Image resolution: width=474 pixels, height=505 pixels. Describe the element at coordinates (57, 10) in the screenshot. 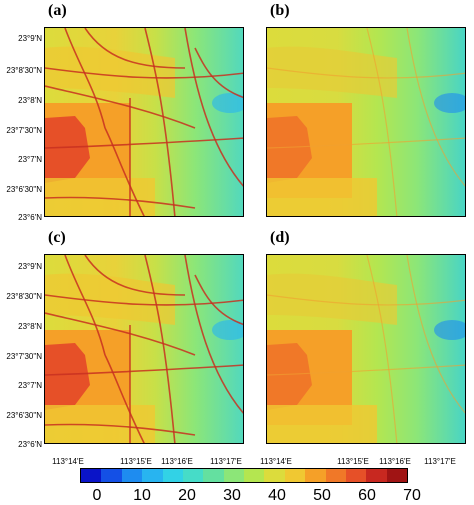

I see `panel-label-a: (a)` at that location.